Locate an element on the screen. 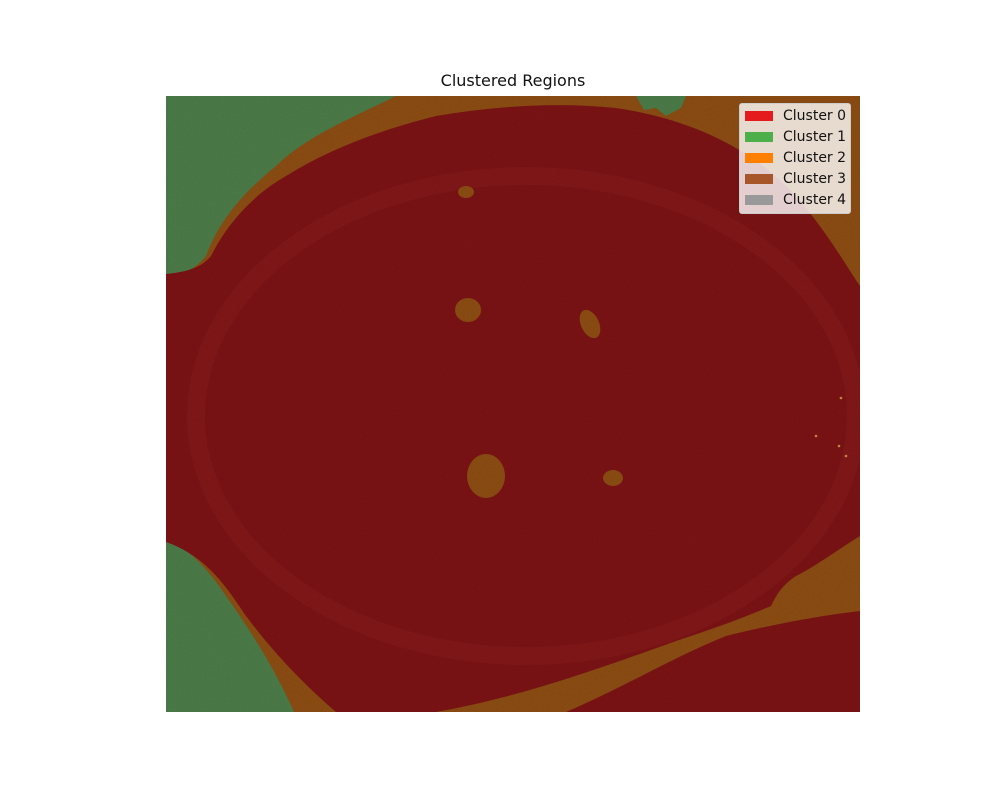 The height and width of the screenshot is (800, 1000). legend-item-cluster-1: Cluster 1 is located at coordinates (795, 137).